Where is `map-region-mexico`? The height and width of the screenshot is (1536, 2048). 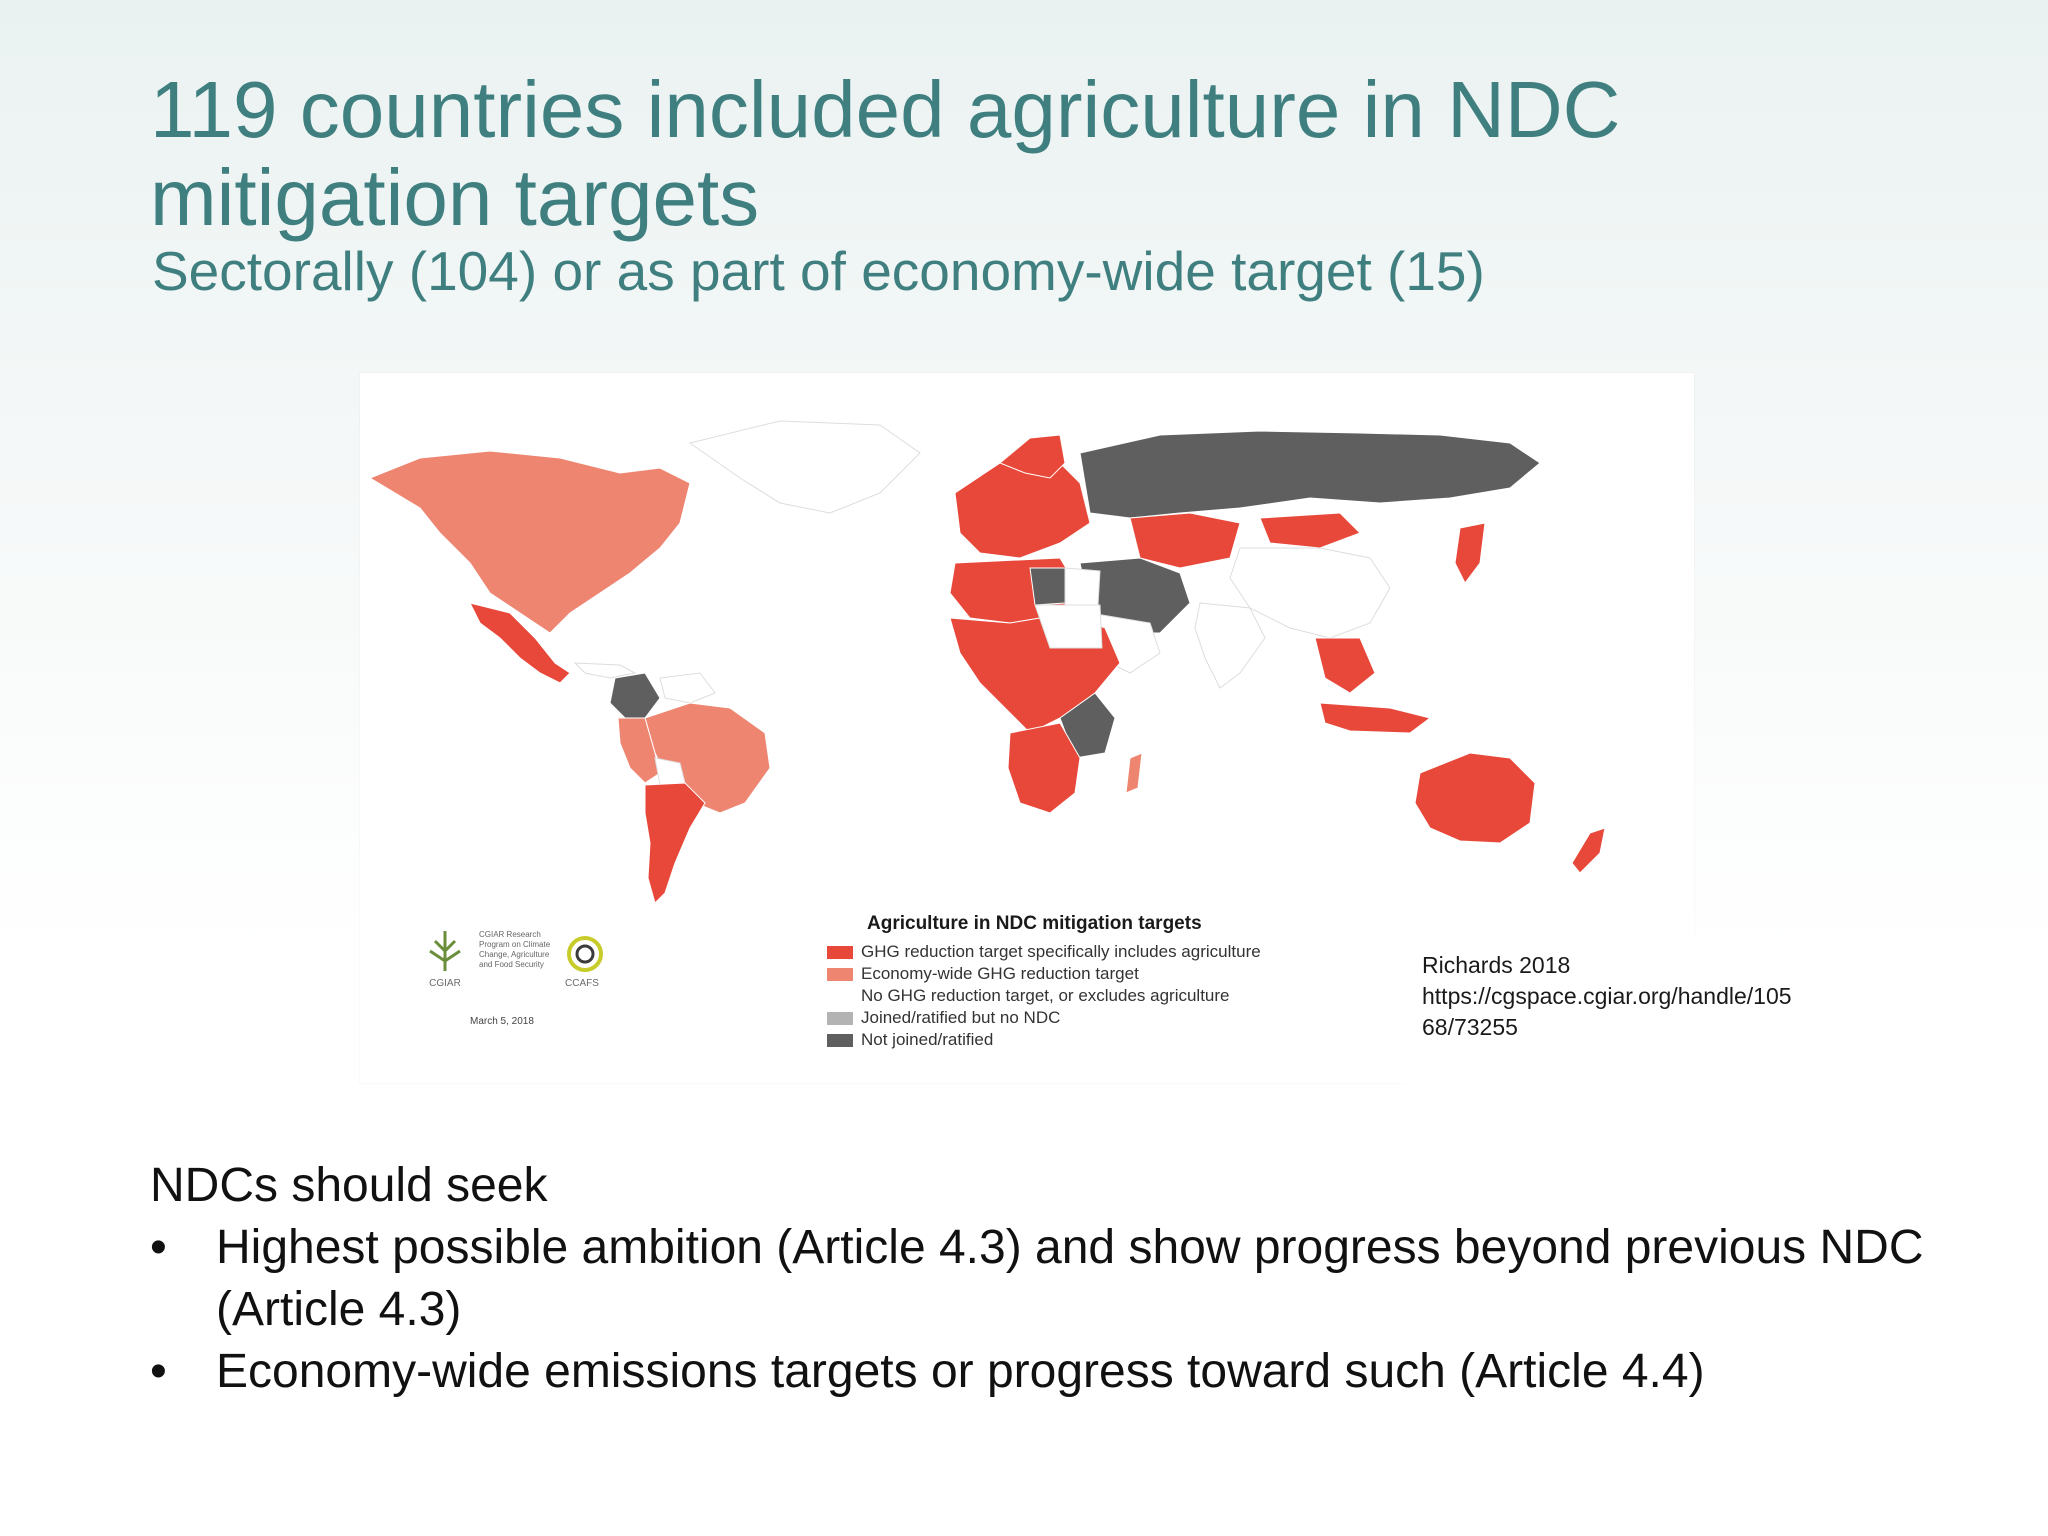 map-region-mexico is located at coordinates (520, 643).